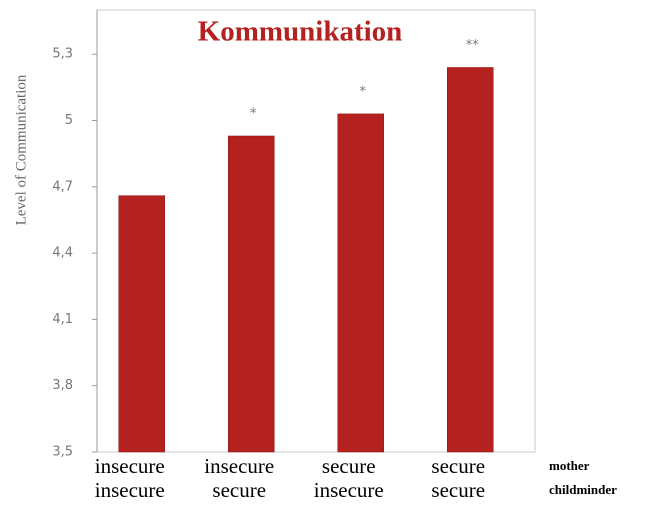  Describe the element at coordinates (473, 45) in the screenshot. I see `significance-label: **` at that location.